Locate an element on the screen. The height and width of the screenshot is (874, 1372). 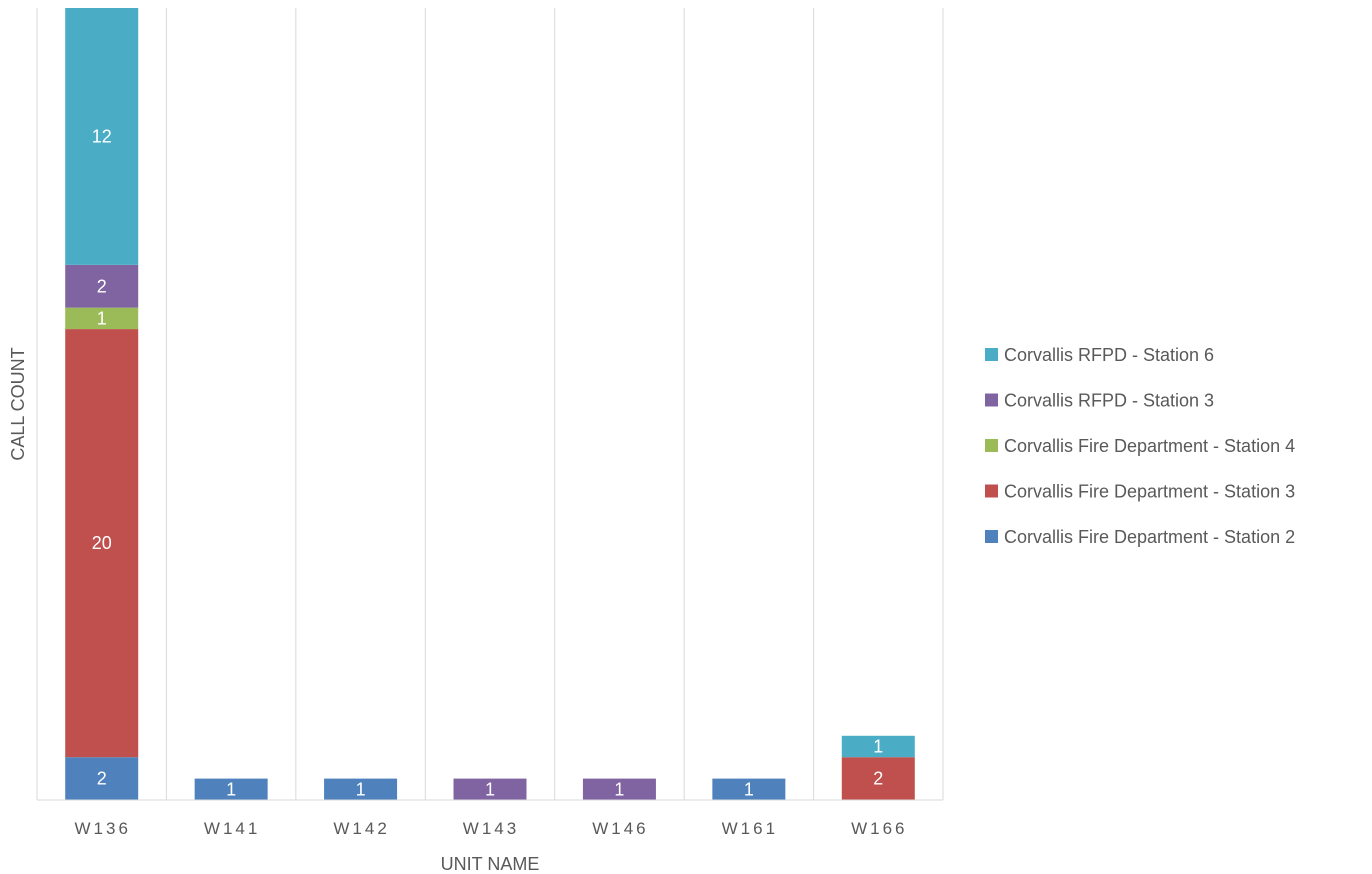
data-label-W136-series-1: 20 is located at coordinates (102, 543).